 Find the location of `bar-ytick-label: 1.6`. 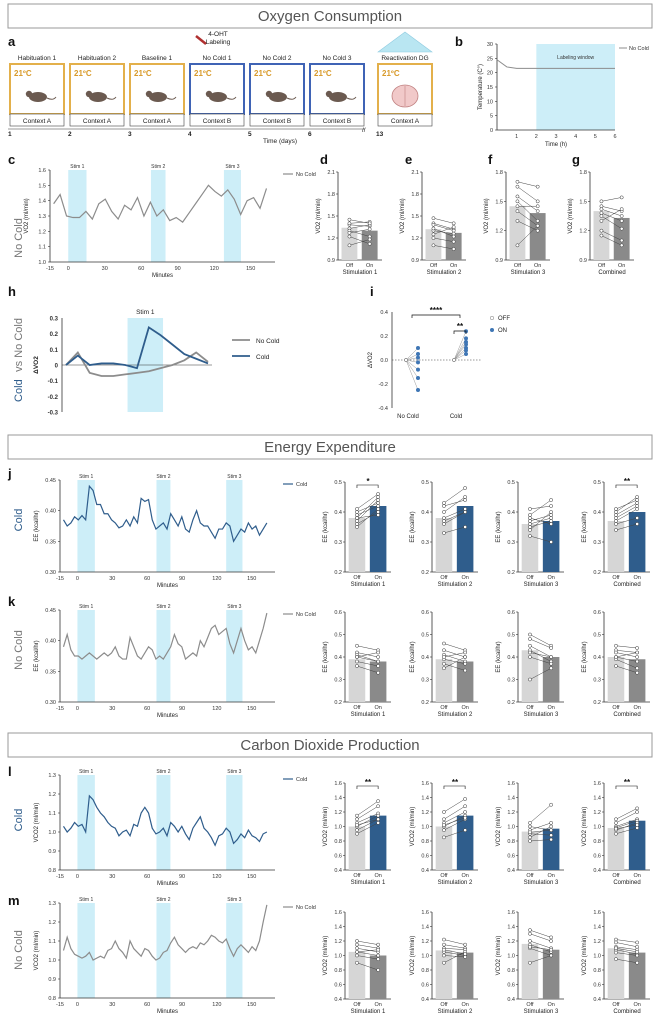

bar-ytick-label: 1.6 is located at coordinates (338, 913).